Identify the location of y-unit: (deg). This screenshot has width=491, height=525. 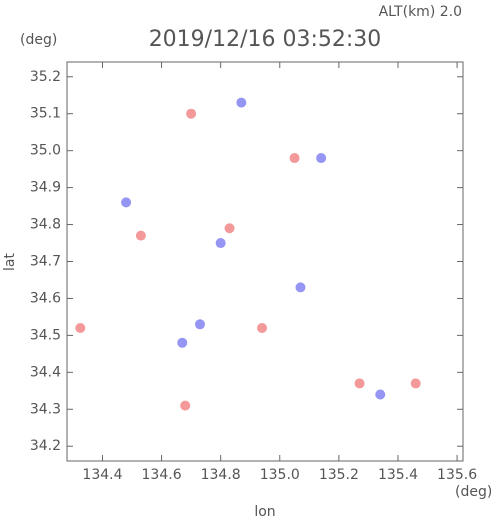
(38, 40).